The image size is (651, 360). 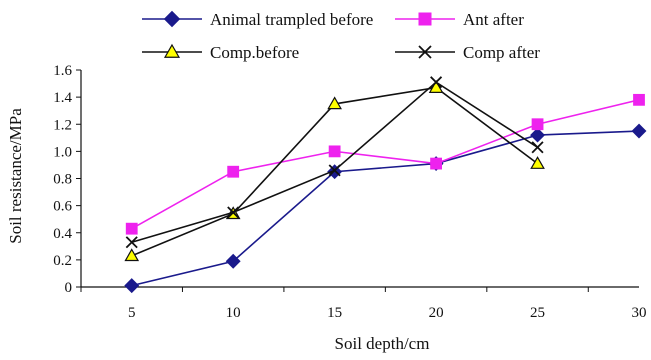 I want to click on y-tick-label: 0.8, so click(x=62, y=180).